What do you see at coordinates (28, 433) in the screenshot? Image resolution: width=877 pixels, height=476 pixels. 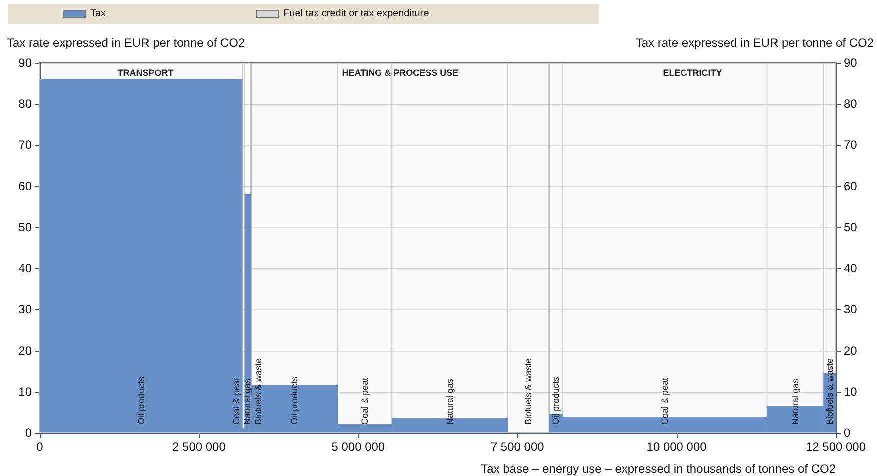 I see `y-tick-label: 0` at bounding box center [28, 433].